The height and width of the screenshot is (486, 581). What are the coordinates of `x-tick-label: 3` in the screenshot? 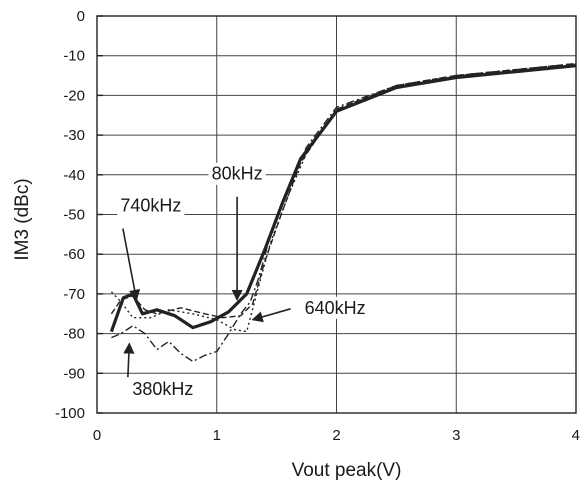 It's located at (456, 435).